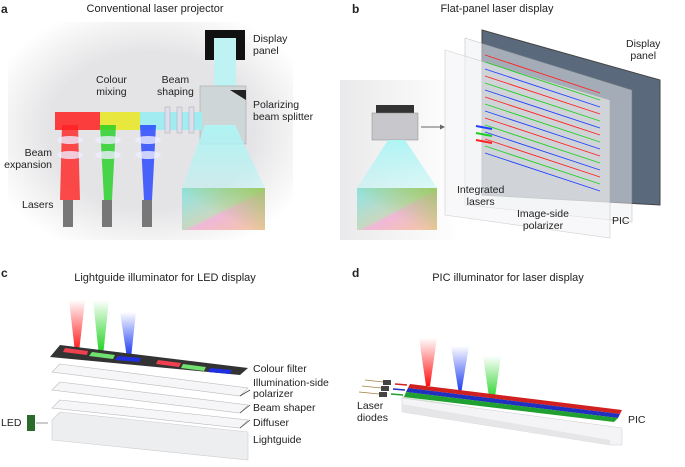 The height and width of the screenshot is (467, 685). I want to click on panel-b-letter: b, so click(356, 9).